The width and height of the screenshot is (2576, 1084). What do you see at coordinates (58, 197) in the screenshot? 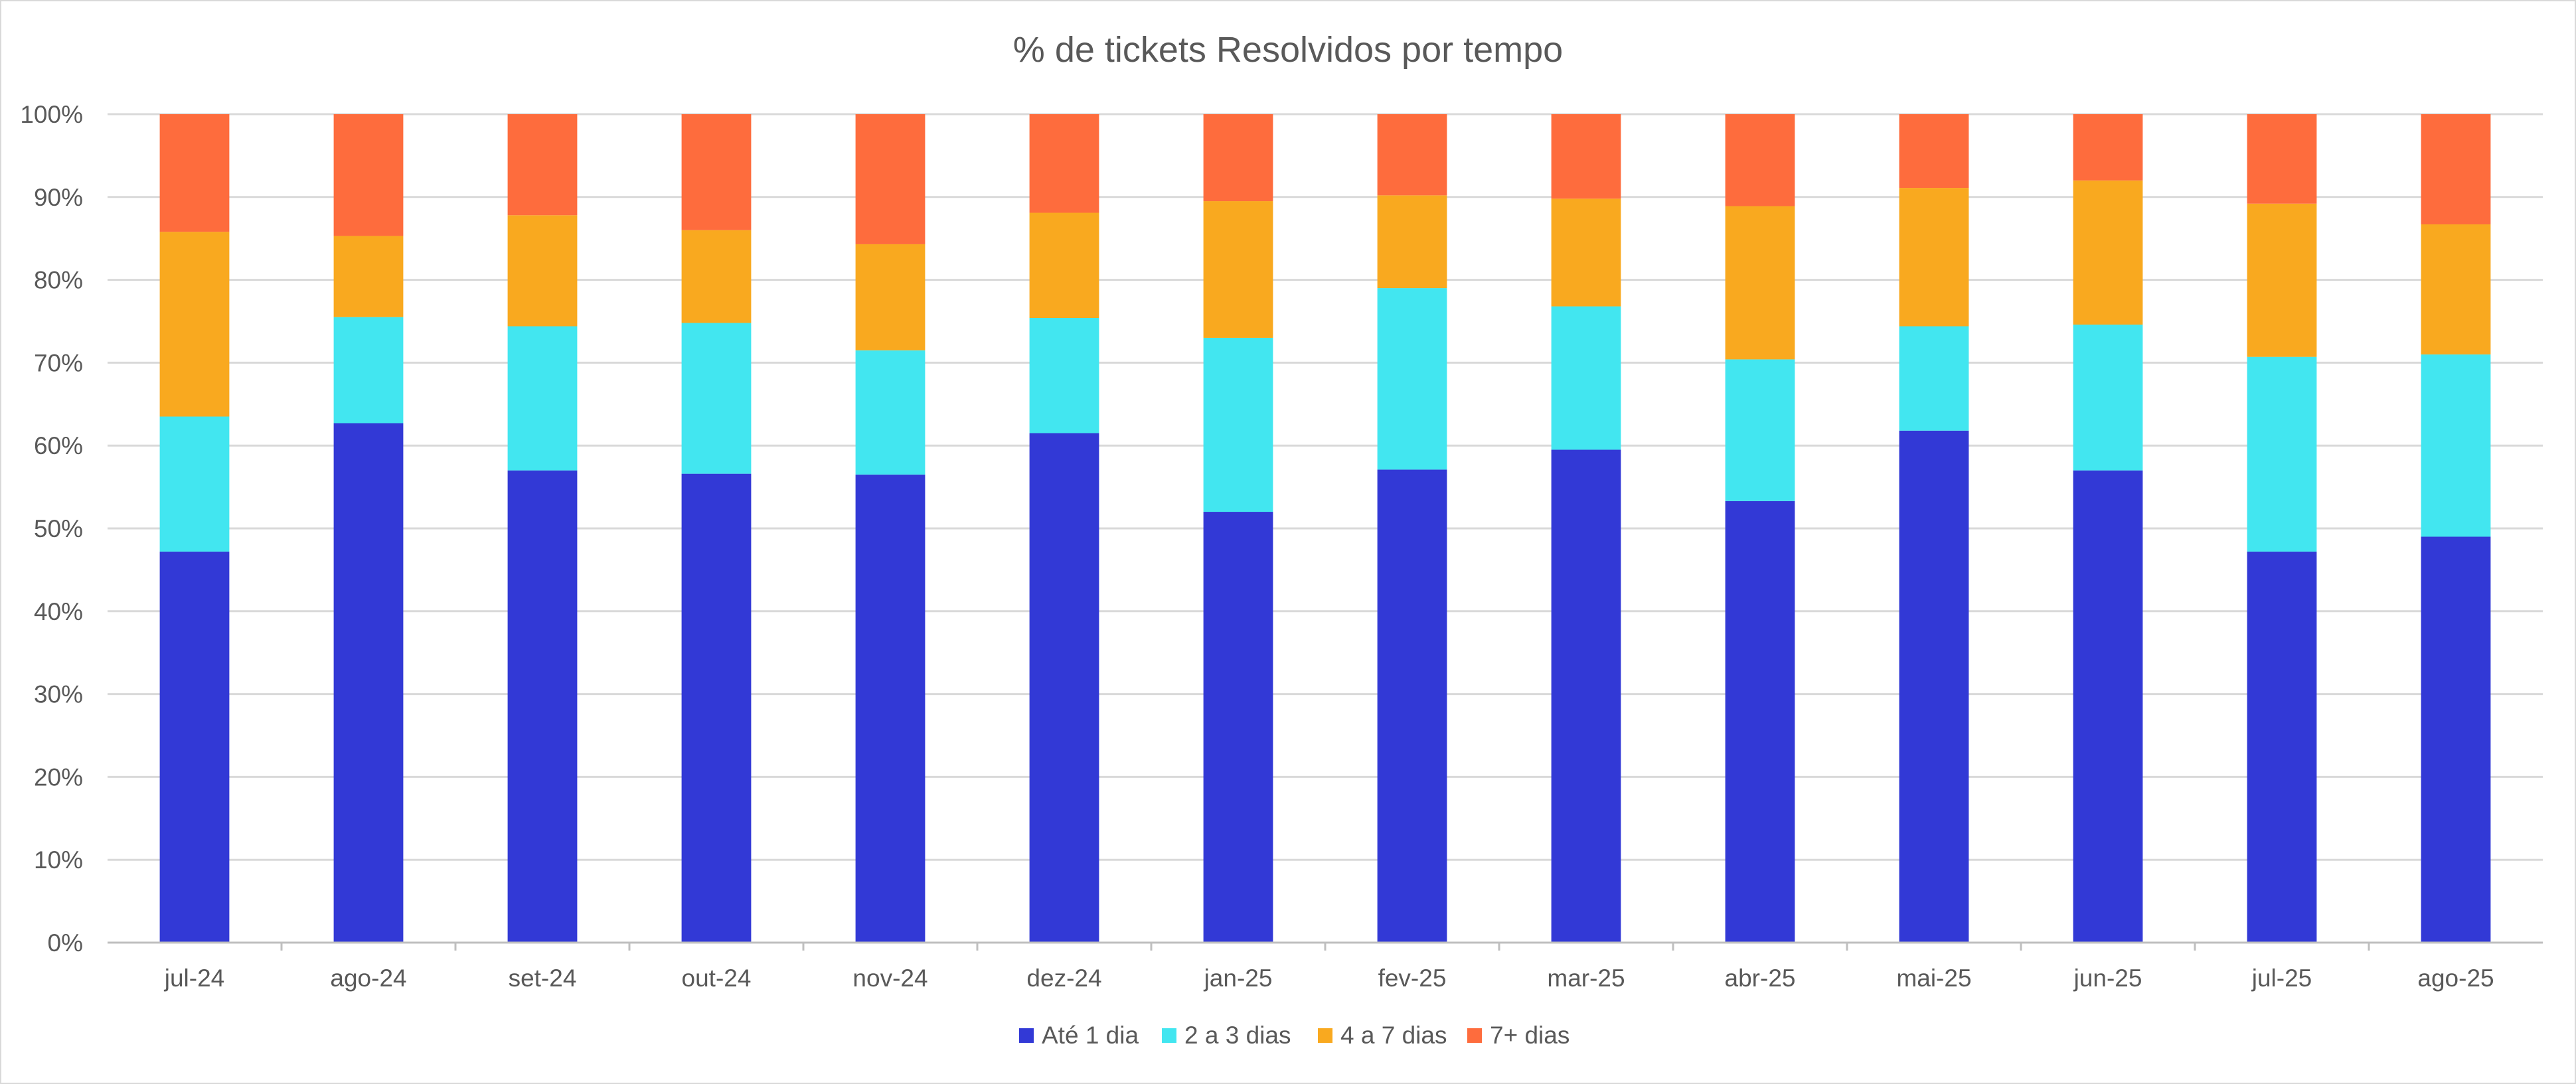
I see `y-tick-label: 90%` at bounding box center [58, 197].